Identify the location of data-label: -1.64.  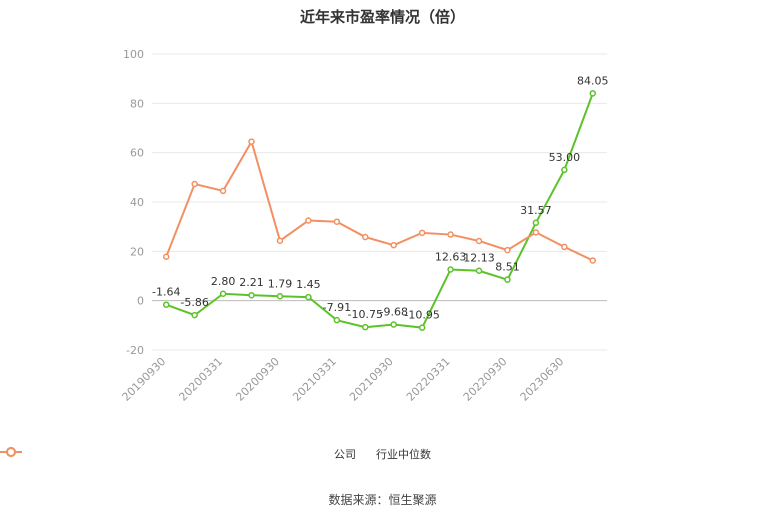
(166, 292).